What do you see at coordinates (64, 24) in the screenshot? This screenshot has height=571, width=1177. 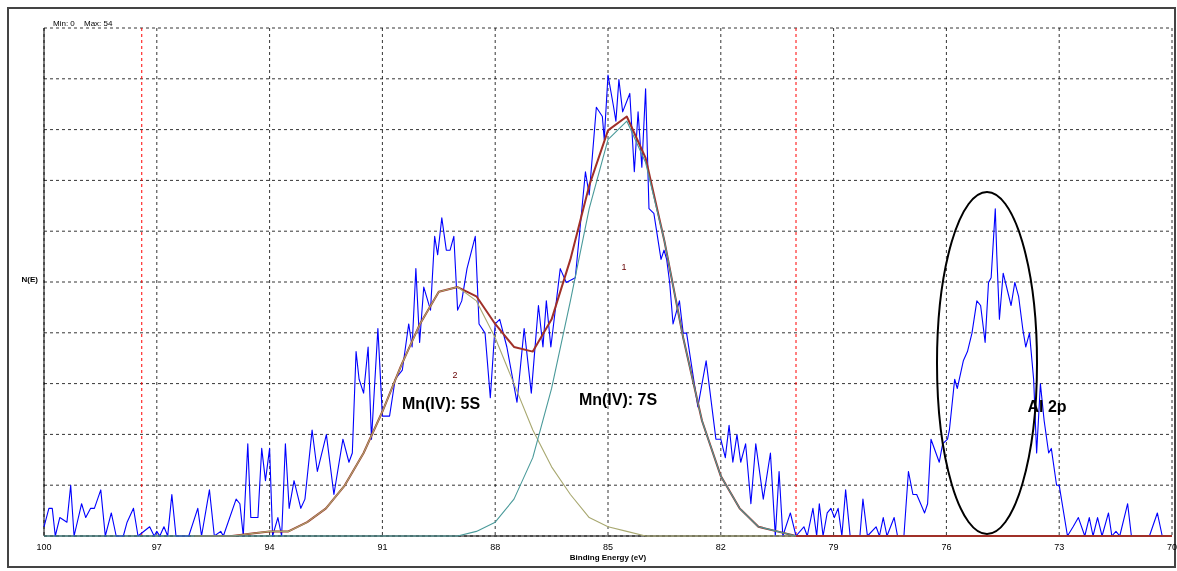 I see `text: Min: 0` at bounding box center [64, 24].